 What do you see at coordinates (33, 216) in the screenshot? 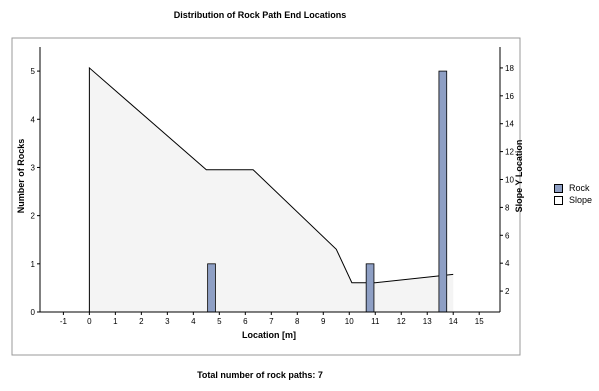
I see `y-tick-label: 2` at bounding box center [33, 216].